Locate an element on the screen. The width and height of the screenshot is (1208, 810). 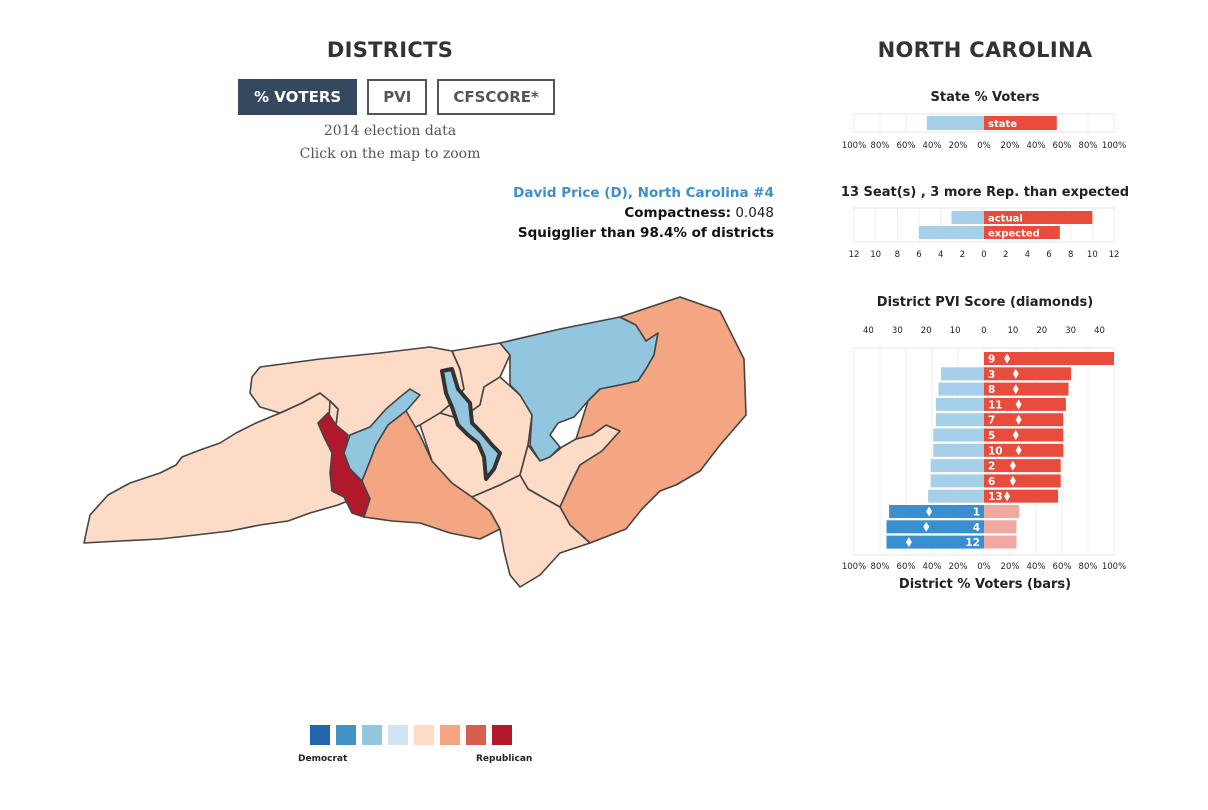
tab-cfscore: CFSCORE* is located at coordinates (496, 97).